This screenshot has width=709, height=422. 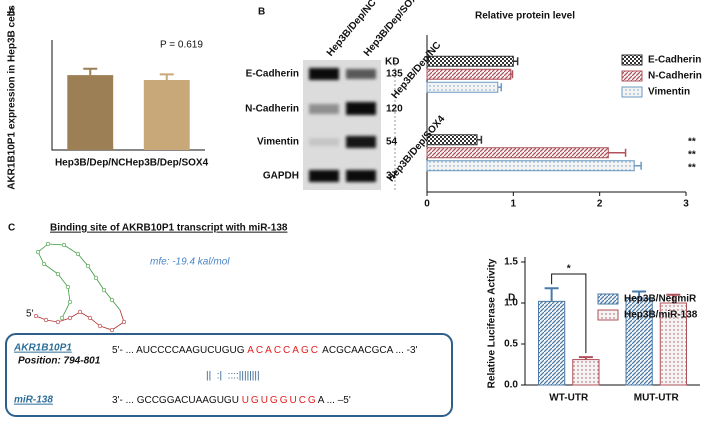 What do you see at coordinates (283, 350) in the screenshot?
I see `seed: ACACCAGC` at bounding box center [283, 350].